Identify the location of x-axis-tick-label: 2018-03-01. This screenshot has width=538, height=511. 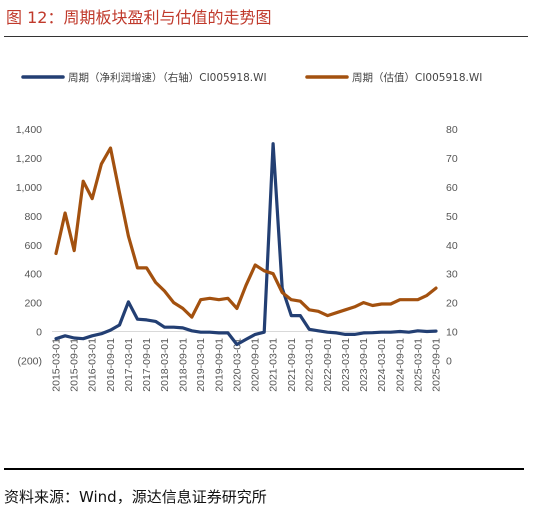
(165, 365).